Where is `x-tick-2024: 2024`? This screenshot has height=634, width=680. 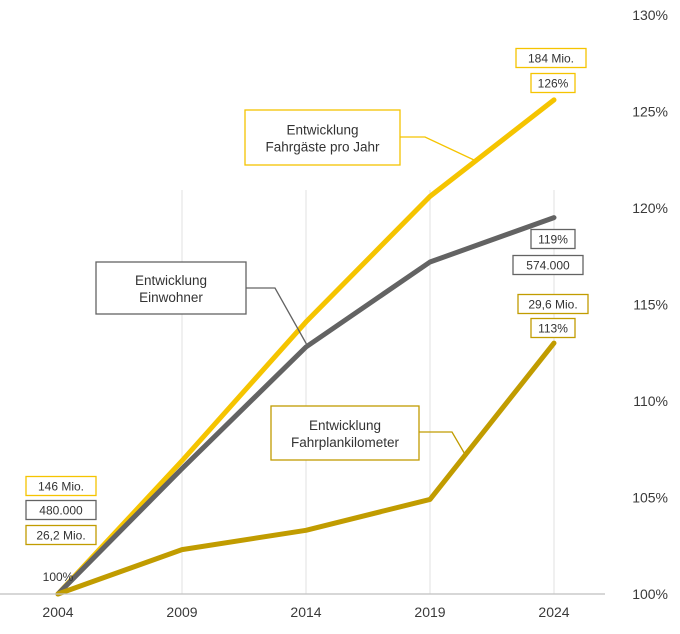
x-tick-2024: 2024 is located at coordinates (553, 612).